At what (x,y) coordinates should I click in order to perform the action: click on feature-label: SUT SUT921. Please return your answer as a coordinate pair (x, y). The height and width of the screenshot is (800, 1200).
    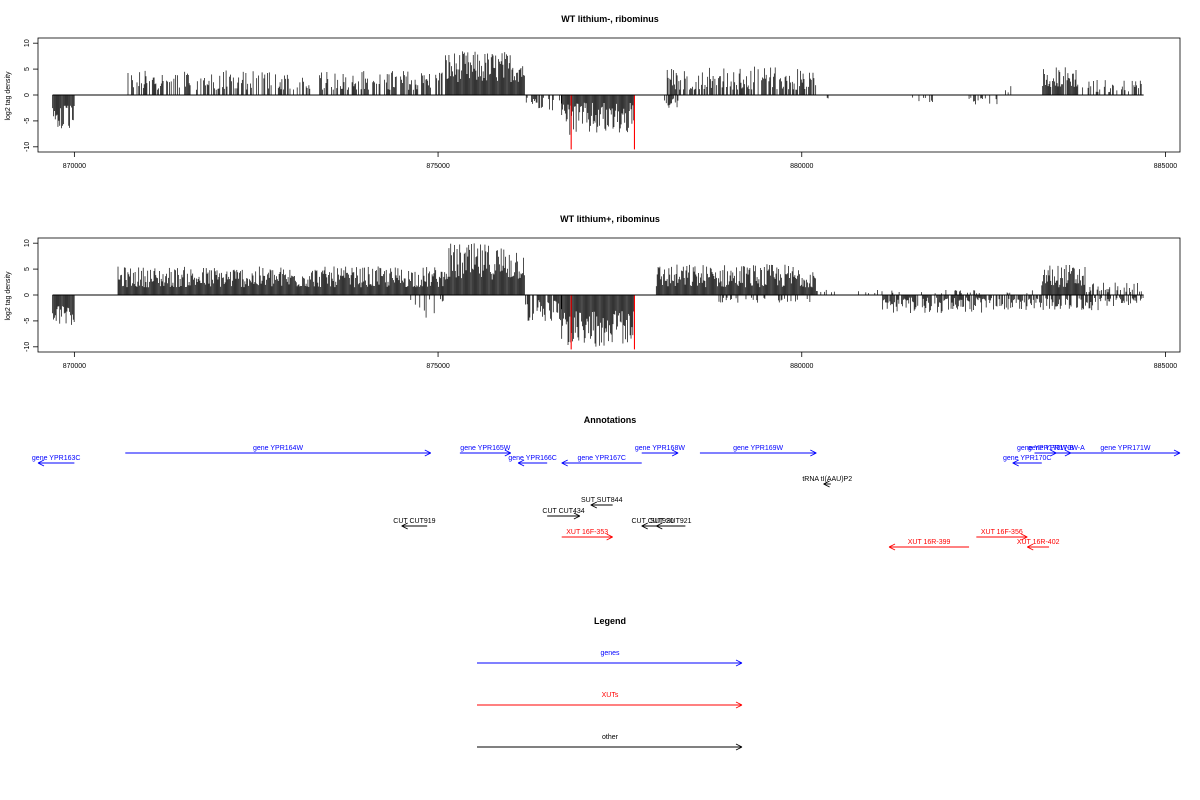
    Looking at the image, I should click on (671, 521).